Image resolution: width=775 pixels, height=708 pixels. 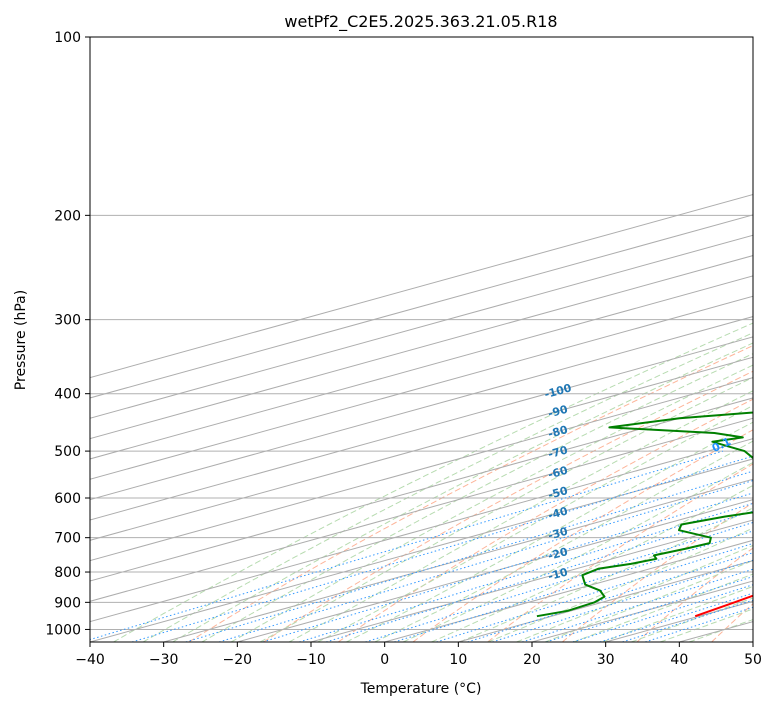 I want to click on chart-title: wetPf2_C2E5.2025.363.21.05.R18, so click(x=420, y=22).